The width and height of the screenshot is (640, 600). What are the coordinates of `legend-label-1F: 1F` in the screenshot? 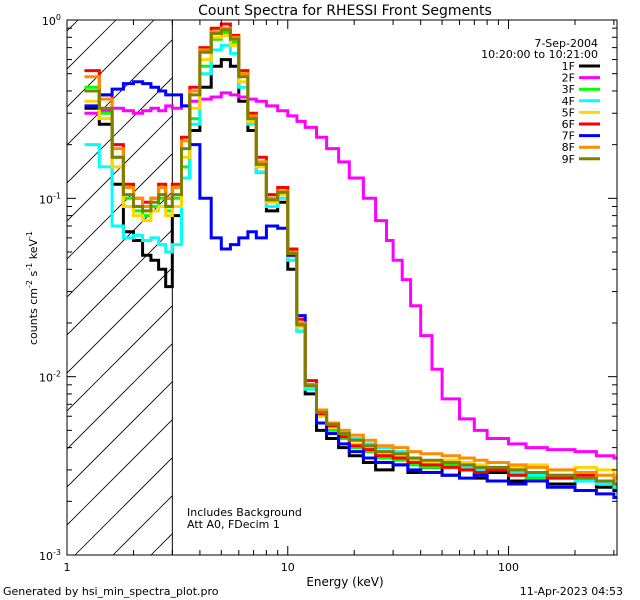 It's located at (568, 66).